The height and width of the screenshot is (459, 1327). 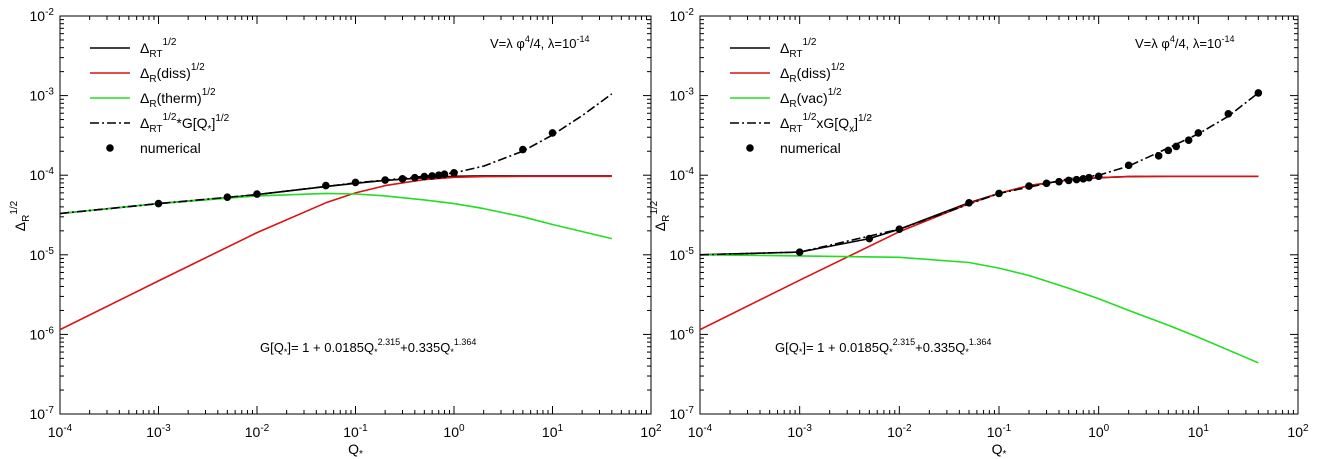 What do you see at coordinates (178, 98) in the screenshot?
I see `legend-label: ΔR(therm)1/2` at bounding box center [178, 98].